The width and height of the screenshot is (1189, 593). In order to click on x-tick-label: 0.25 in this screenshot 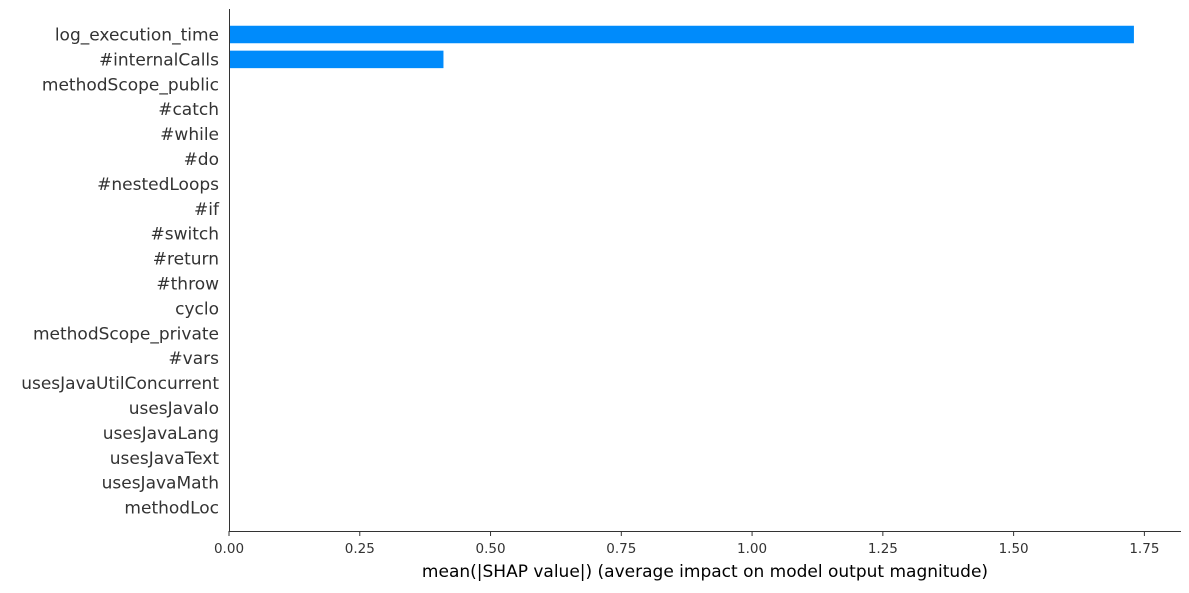, I will do `click(360, 549)`.